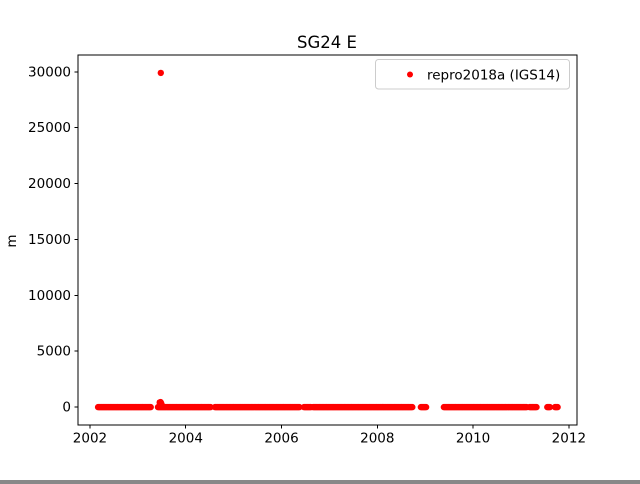 This screenshot has height=484, width=640. What do you see at coordinates (54, 352) in the screenshot?
I see `y-tick-label: 5000` at bounding box center [54, 352].